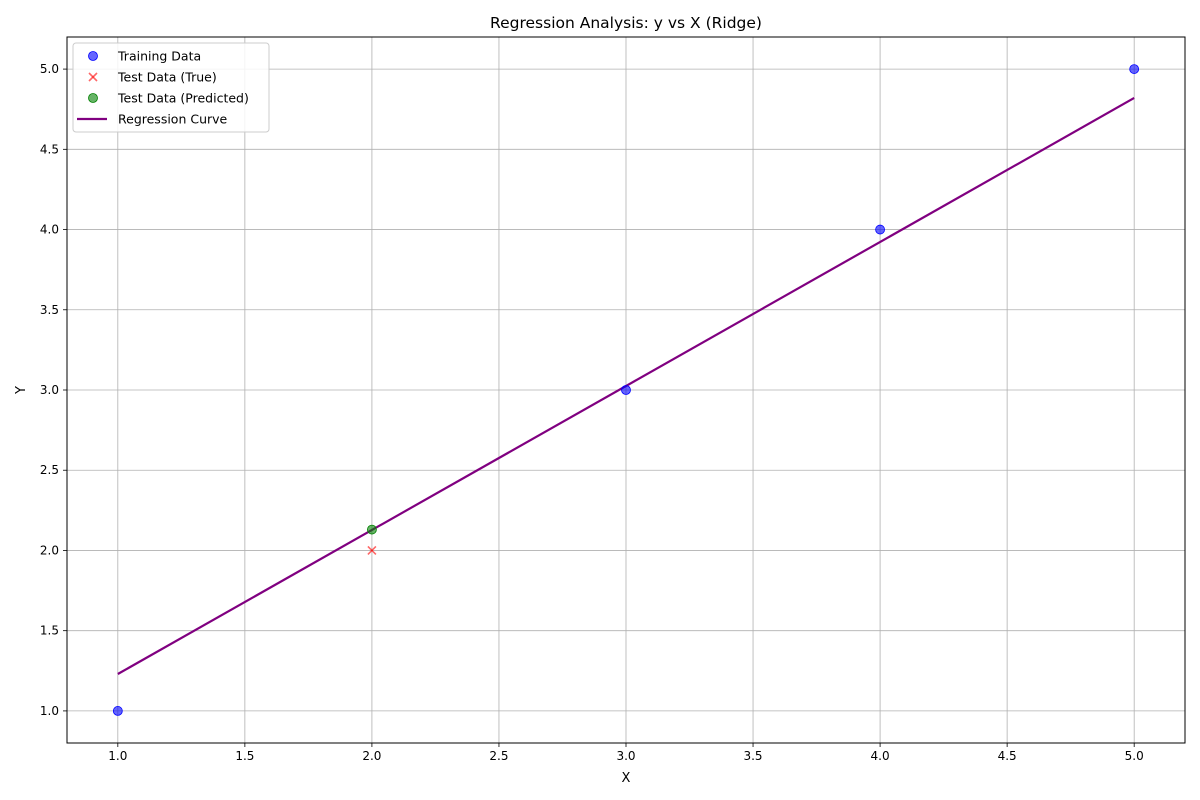  Describe the element at coordinates (49, 310) in the screenshot. I see `y-tick-label: 3.5` at that location.